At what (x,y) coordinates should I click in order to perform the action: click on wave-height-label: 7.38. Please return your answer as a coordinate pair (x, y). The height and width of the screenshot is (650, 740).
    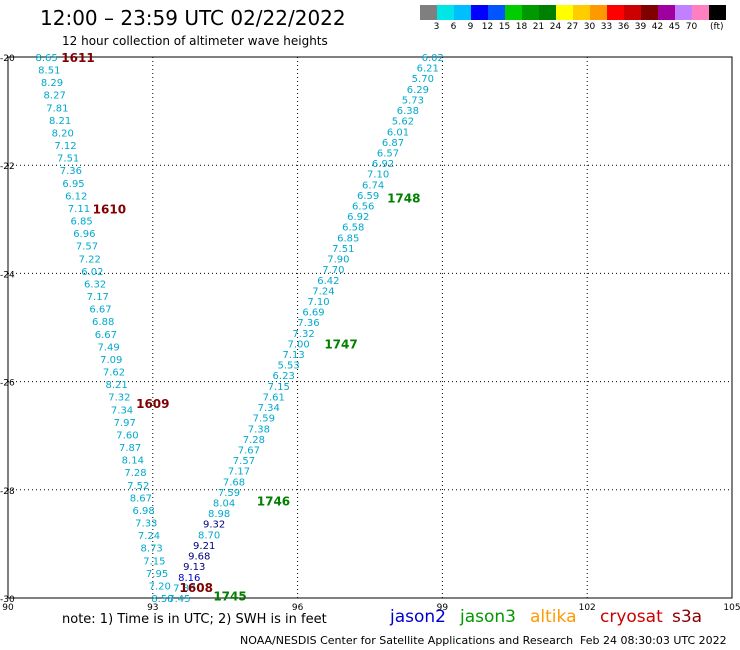
    Looking at the image, I should click on (259, 429).